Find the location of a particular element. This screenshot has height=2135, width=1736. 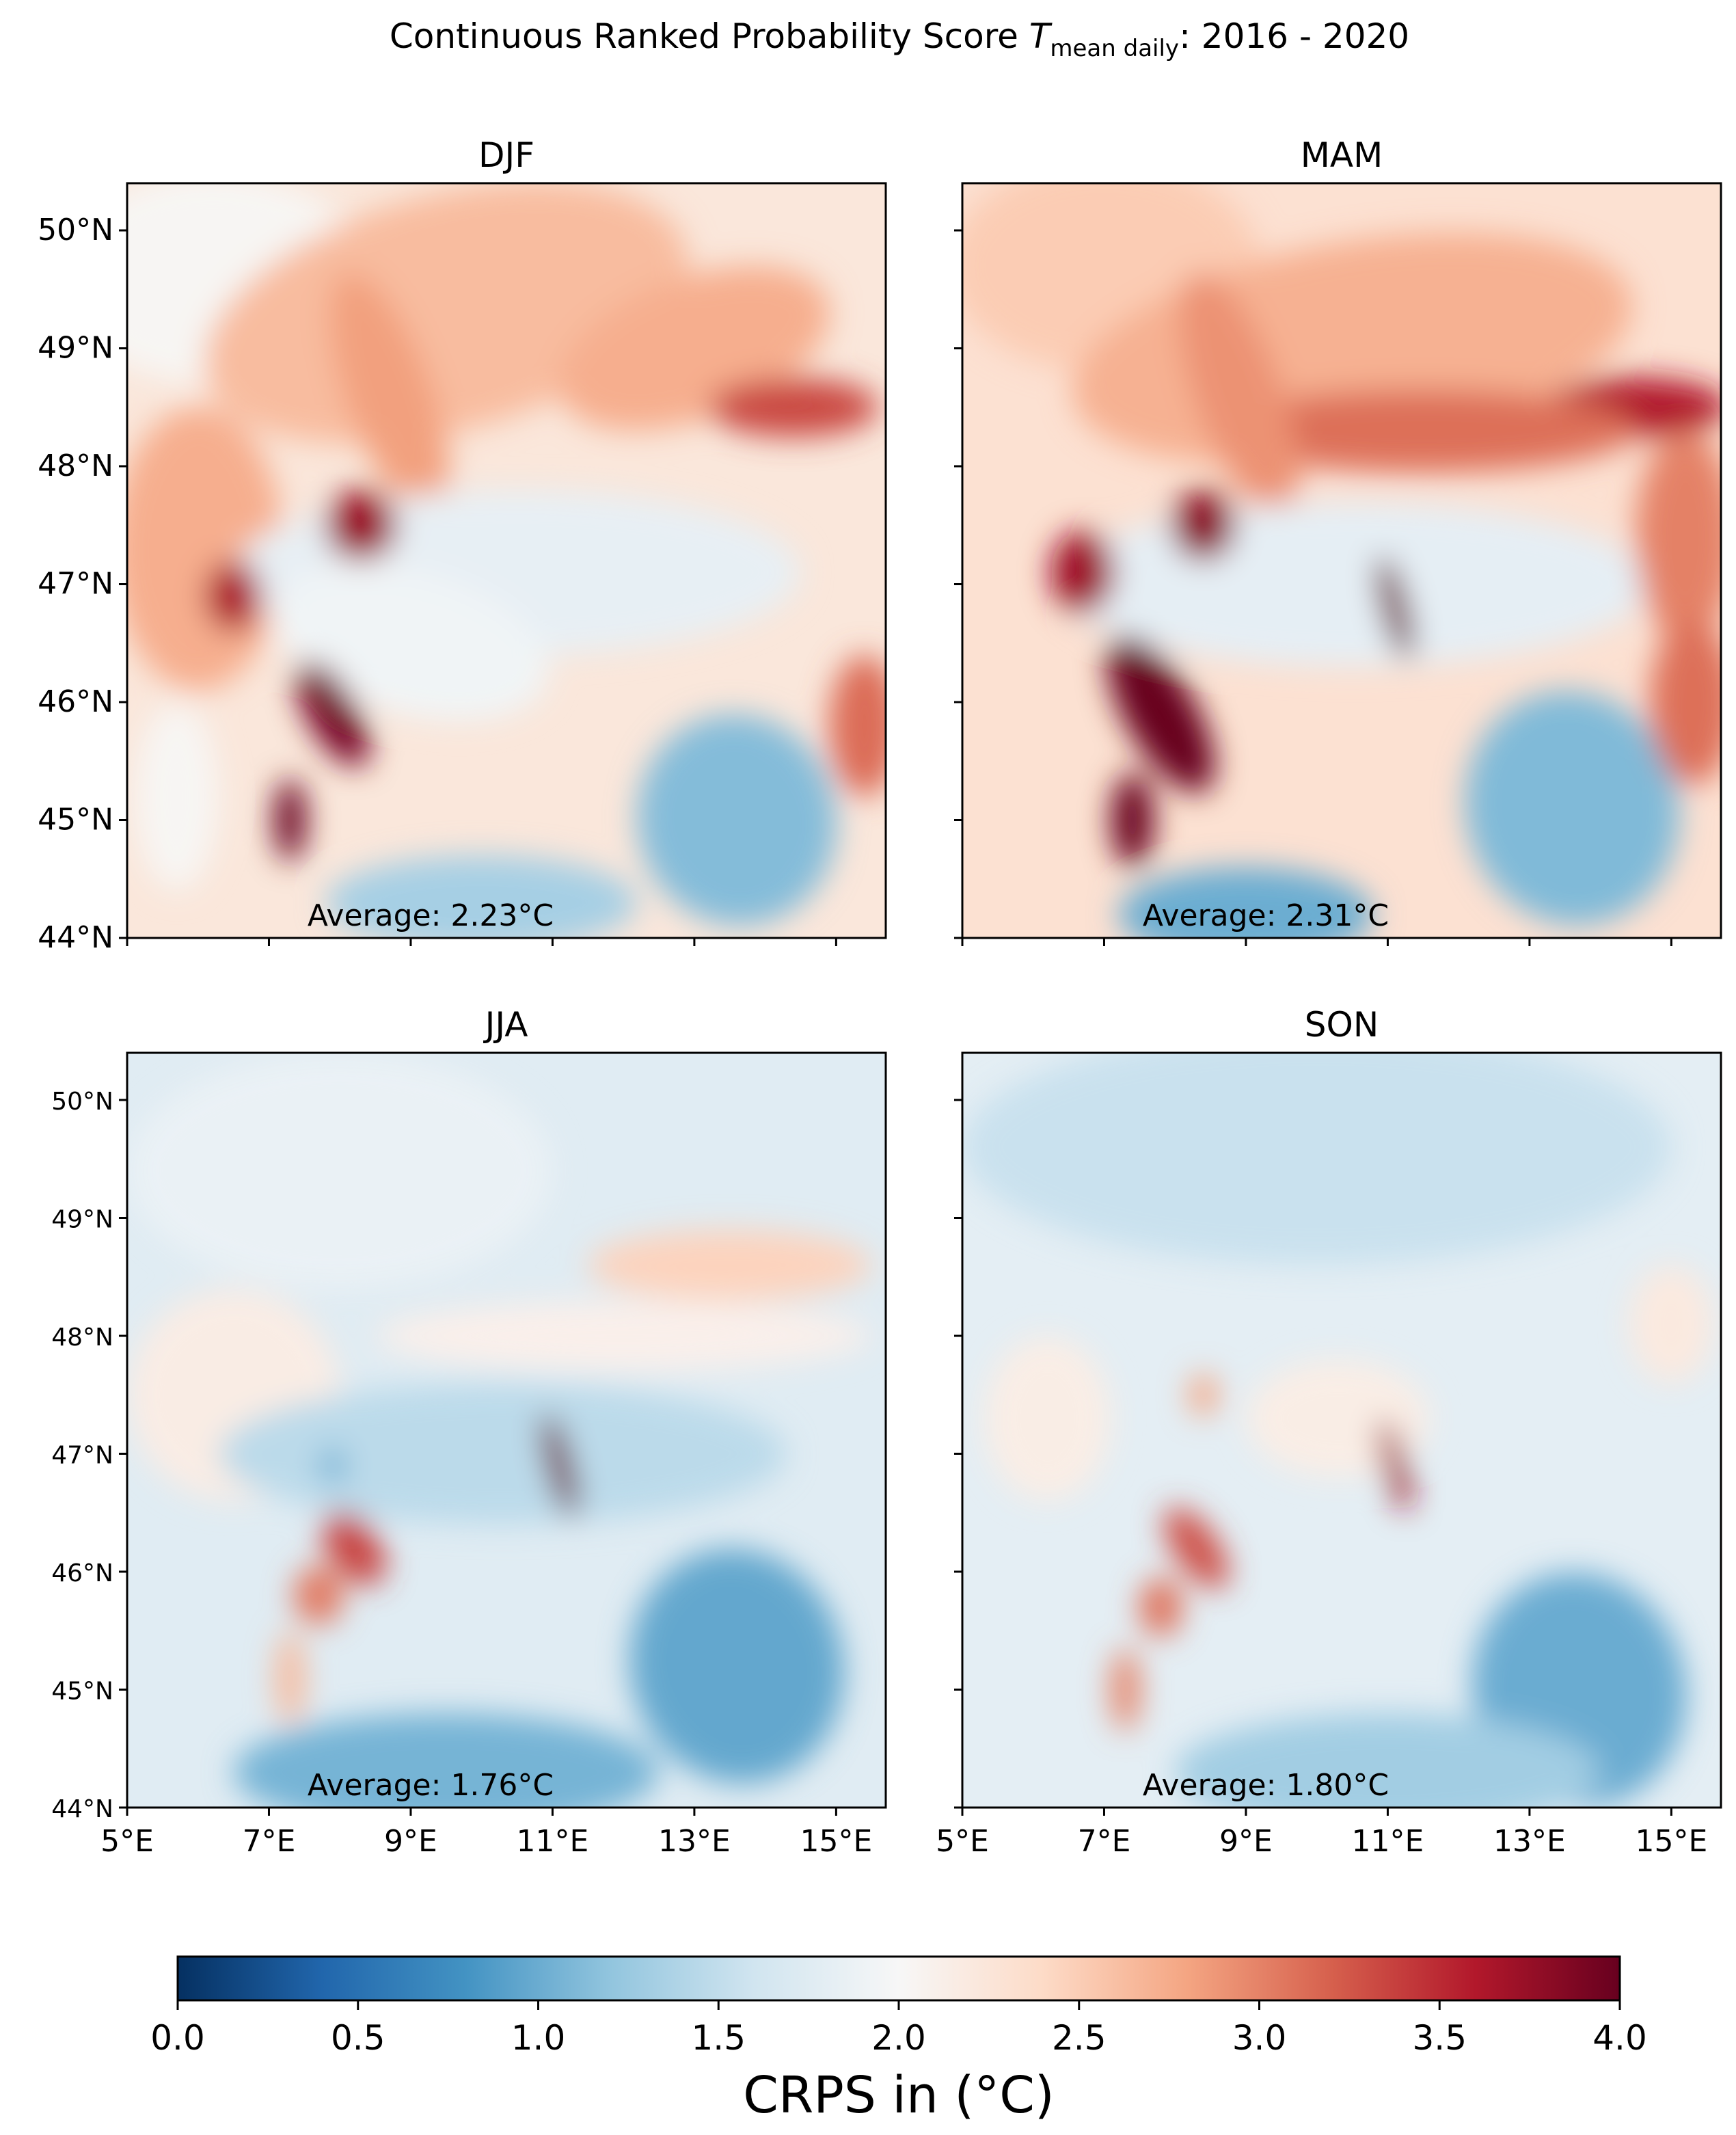

colorbar-tick-label: 4.0 is located at coordinates (1619, 2038).